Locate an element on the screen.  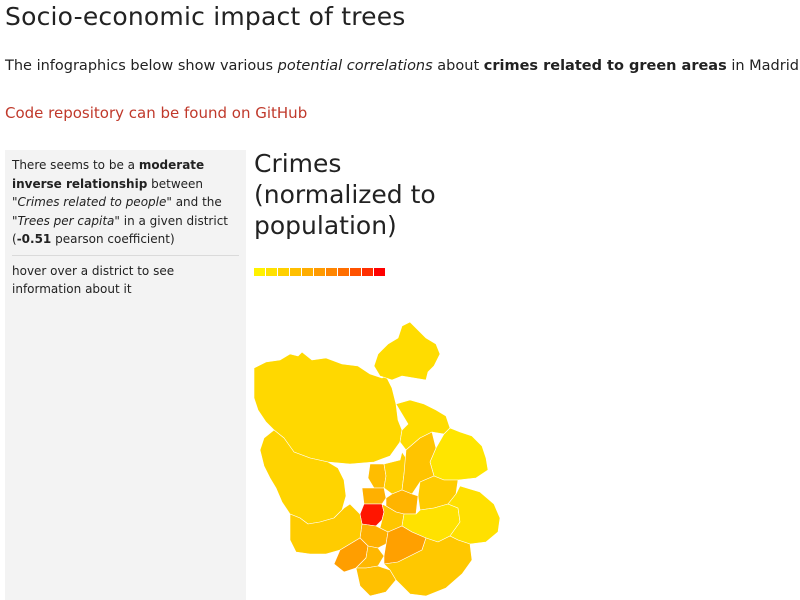
district-barajas is located at coordinates (459, 454).